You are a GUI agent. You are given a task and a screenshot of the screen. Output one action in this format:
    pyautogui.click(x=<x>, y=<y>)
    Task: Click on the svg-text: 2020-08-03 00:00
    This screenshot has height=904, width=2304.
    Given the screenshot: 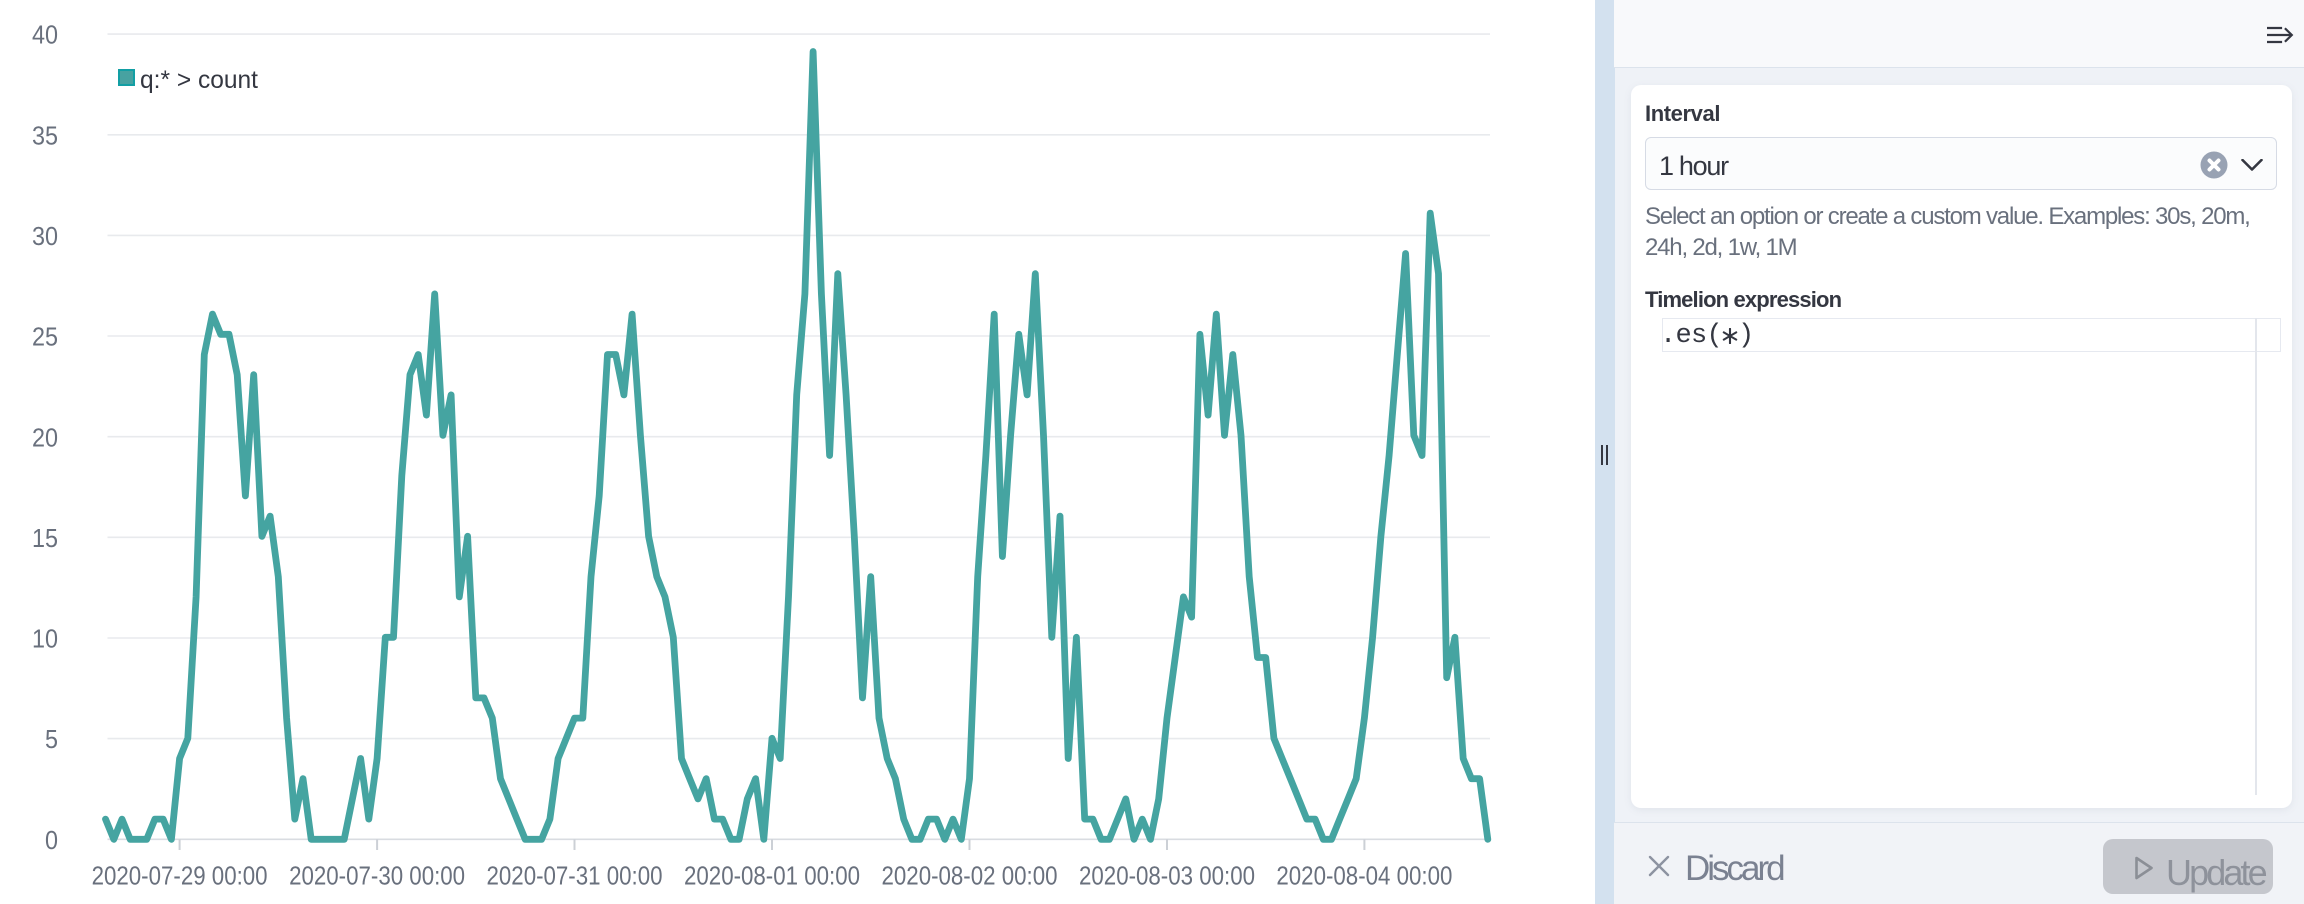 What is the action you would take?
    pyautogui.click(x=1167, y=876)
    